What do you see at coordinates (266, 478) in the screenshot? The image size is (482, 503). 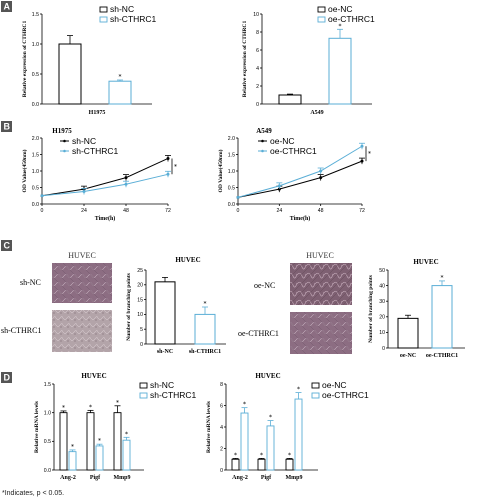 I see `x-tick-label: Pigf` at bounding box center [266, 478].